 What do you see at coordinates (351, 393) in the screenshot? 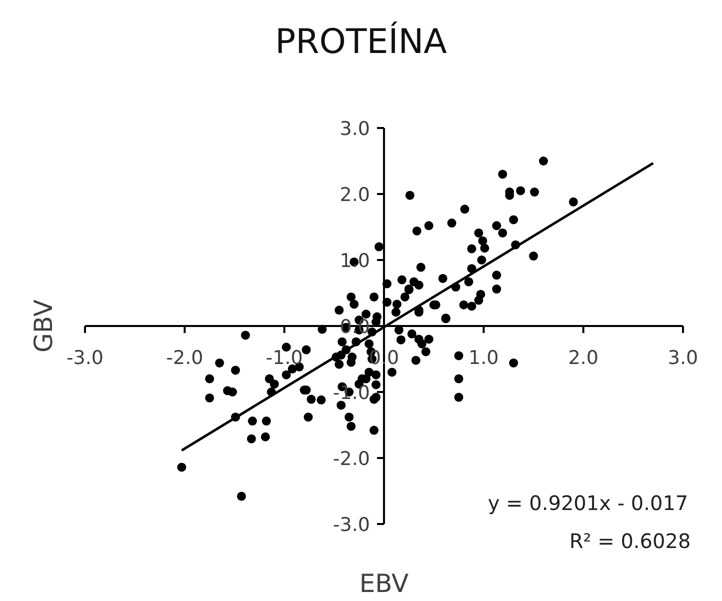
I see `y-tick-label: -1.0` at bounding box center [351, 393].